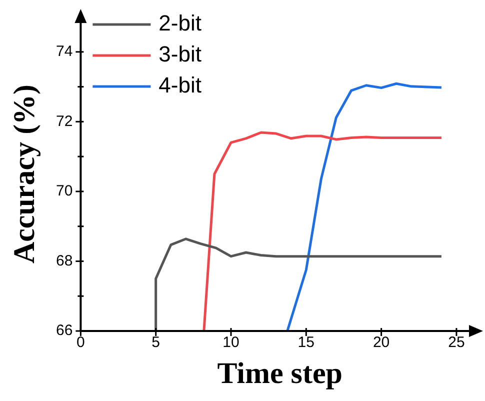 This screenshot has height=401, width=485. What do you see at coordinates (156, 343) in the screenshot?
I see `x-tick-label: 5` at bounding box center [156, 343].